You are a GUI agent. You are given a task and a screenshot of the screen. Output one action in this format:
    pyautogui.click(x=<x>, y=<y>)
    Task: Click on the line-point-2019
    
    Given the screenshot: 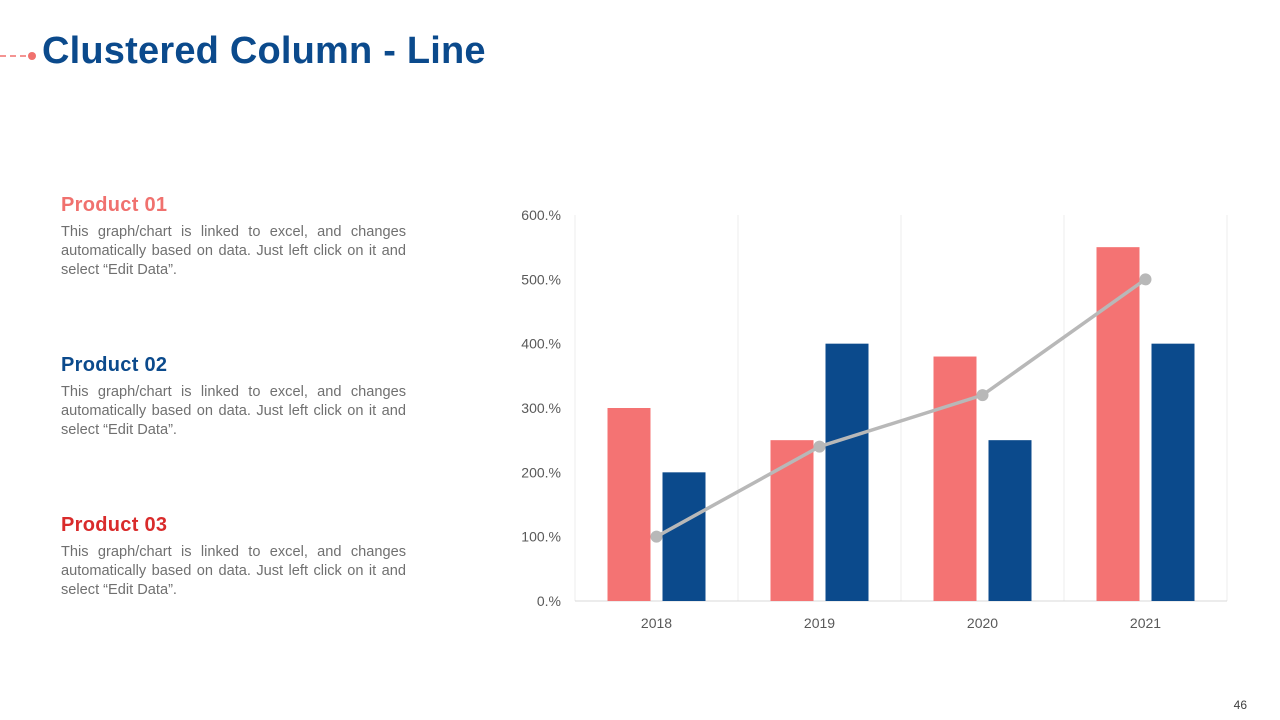 What is the action you would take?
    pyautogui.click(x=819, y=446)
    